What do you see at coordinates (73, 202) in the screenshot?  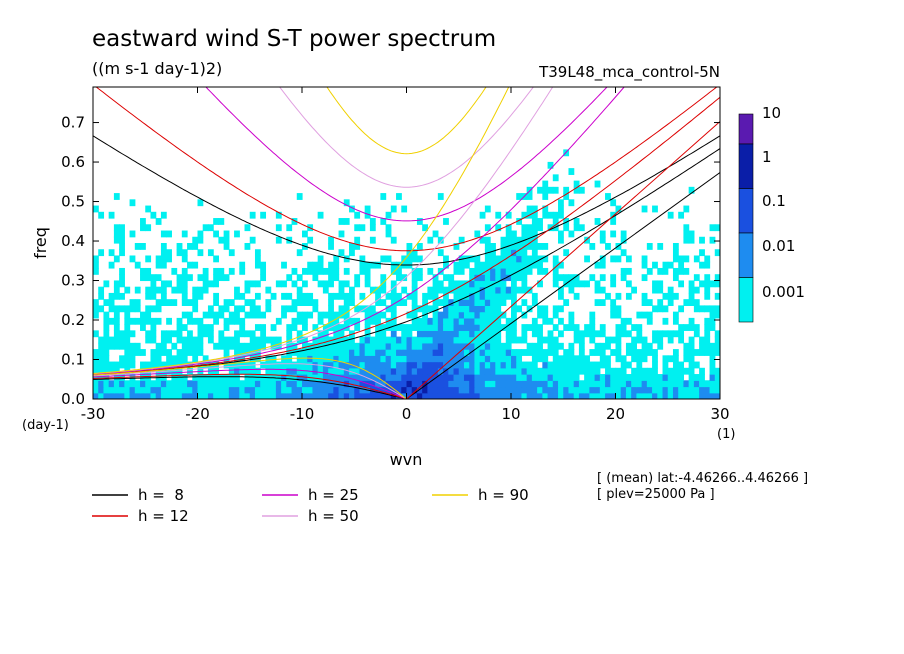 I see `y-tick-label: 0.5` at bounding box center [73, 202].